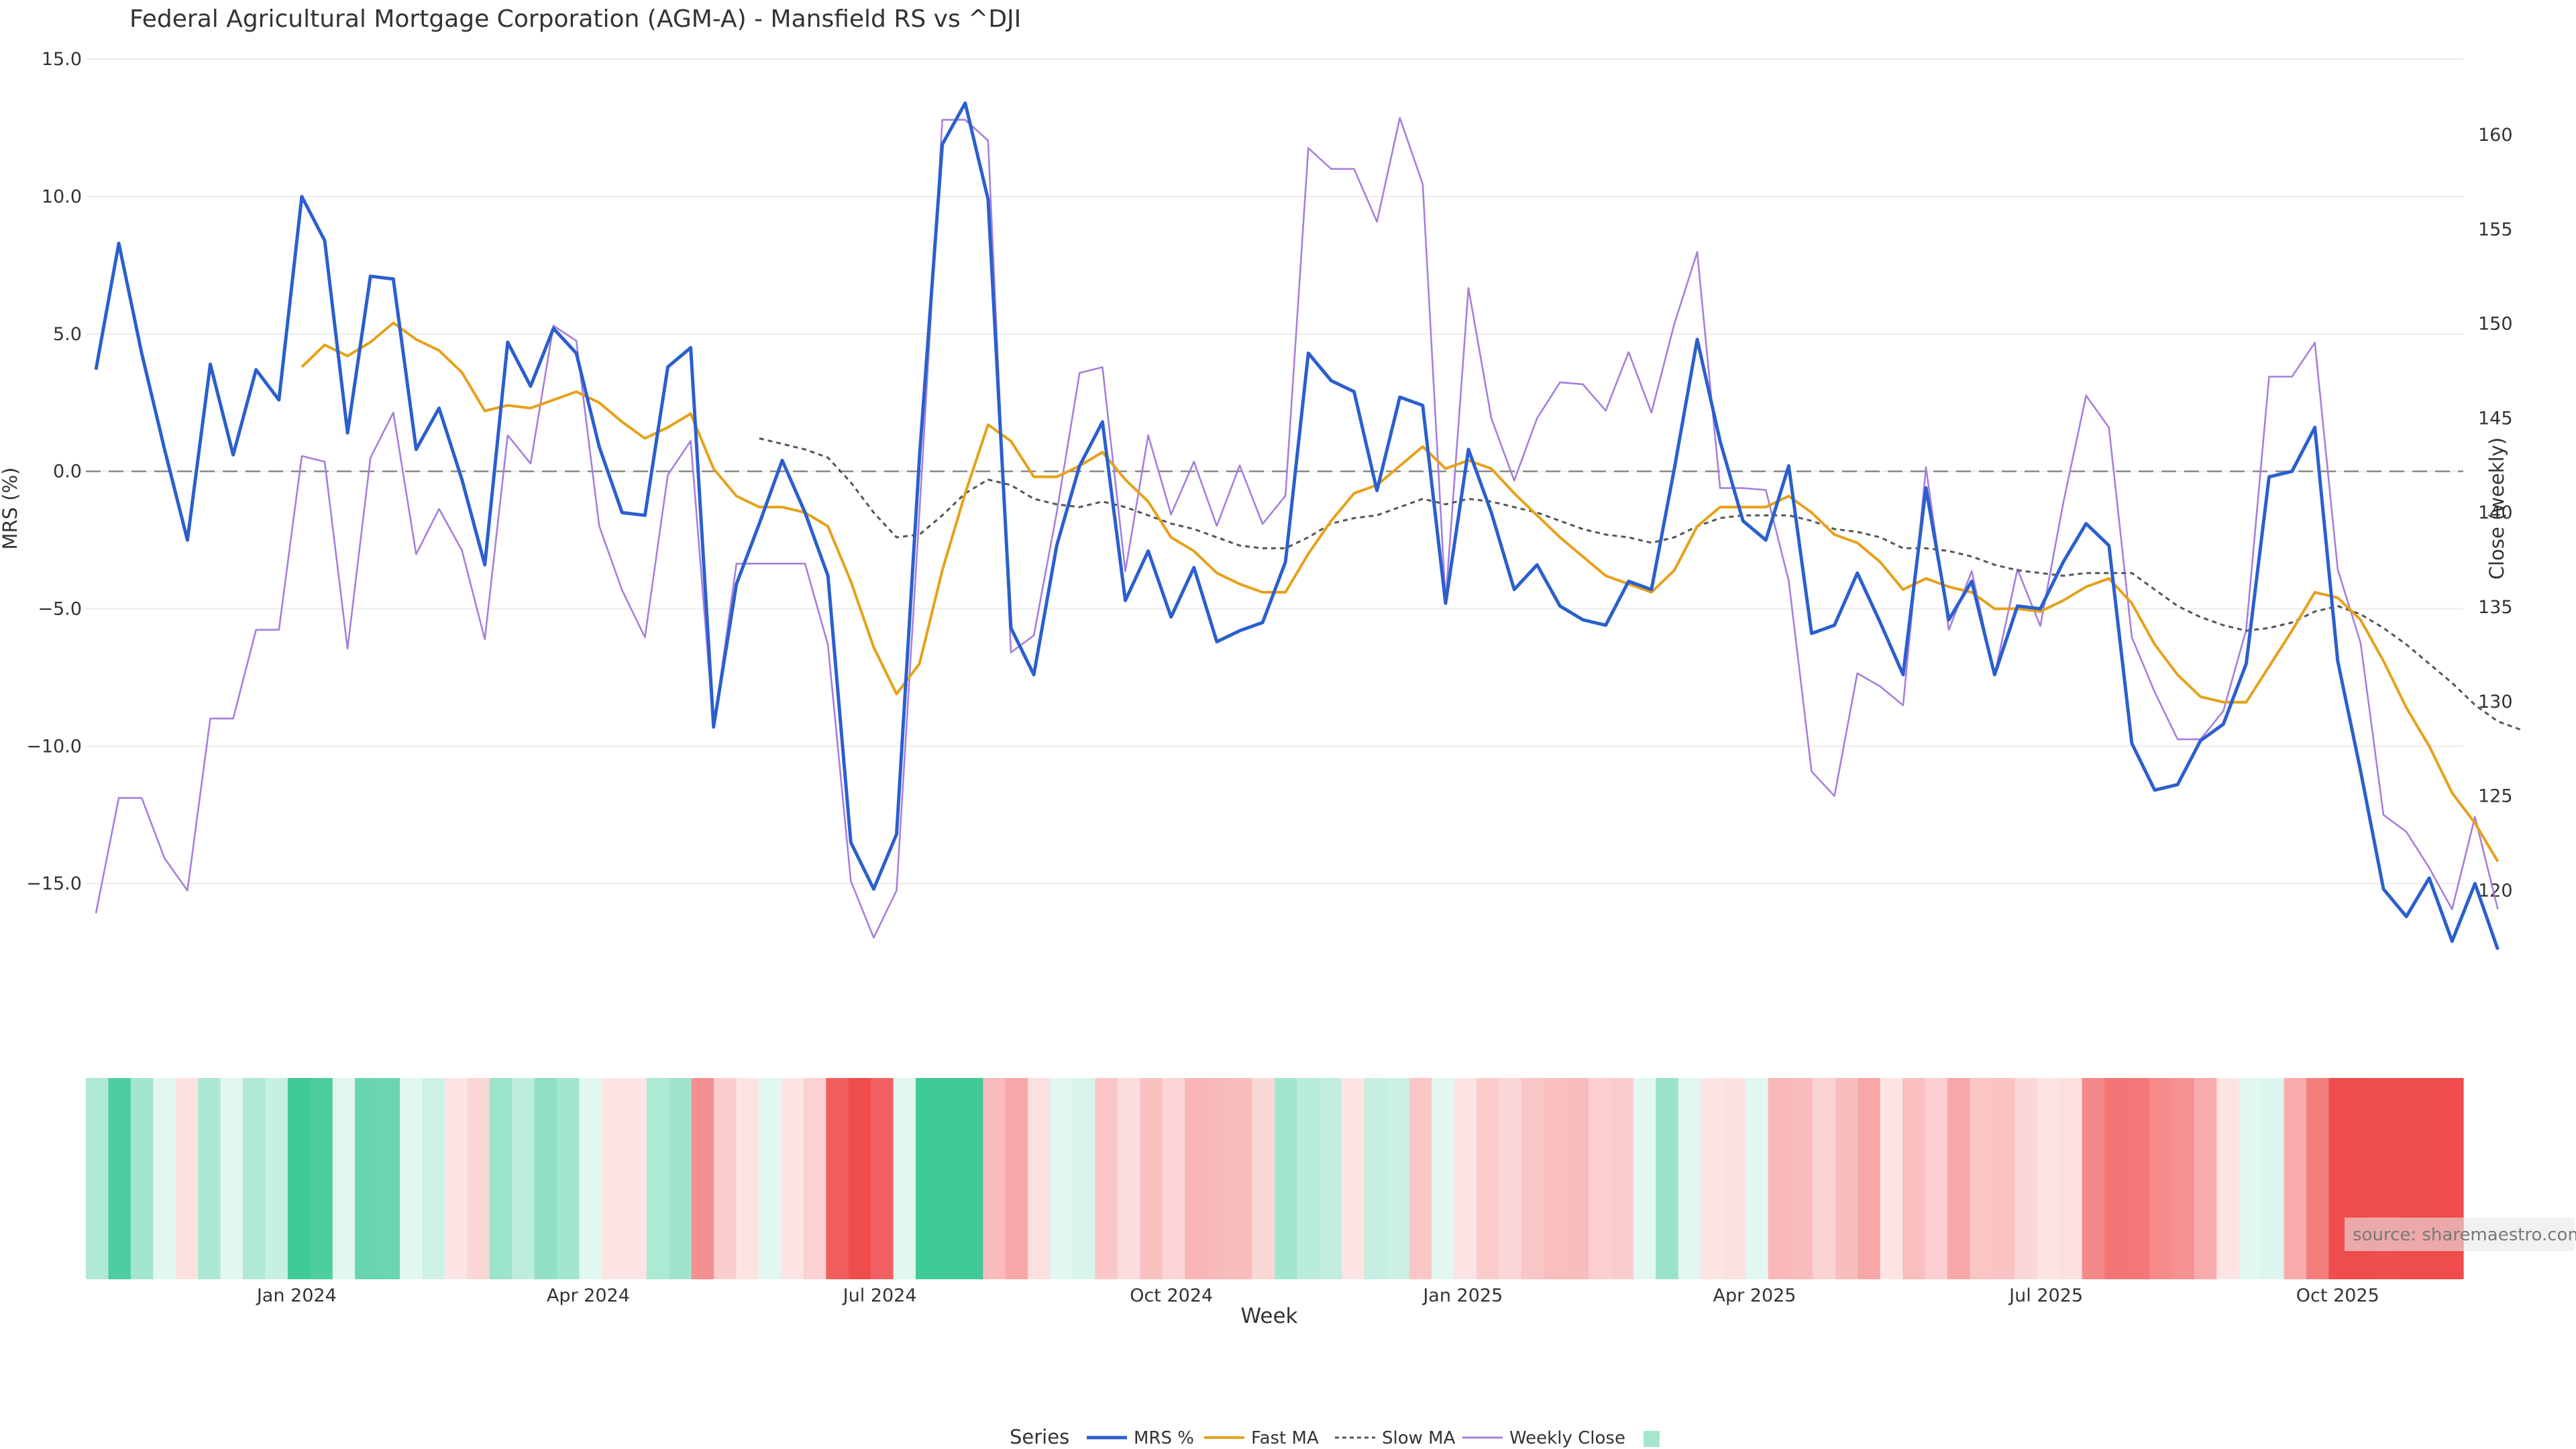  I want to click on x-tick-label: Jan 2025, so click(1462, 1295).